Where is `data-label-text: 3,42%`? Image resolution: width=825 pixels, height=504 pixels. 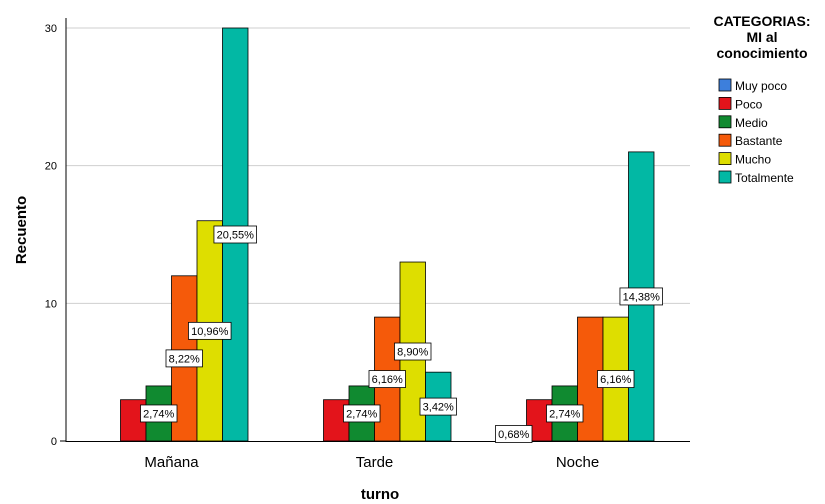 data-label-text: 3,42% is located at coordinates (438, 408).